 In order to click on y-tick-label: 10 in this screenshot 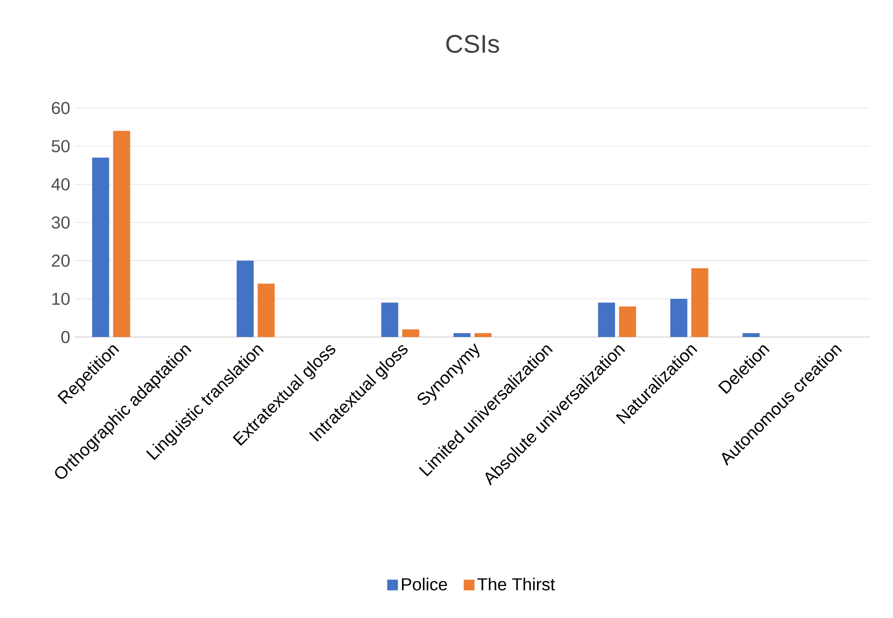, I will do `click(61, 298)`.